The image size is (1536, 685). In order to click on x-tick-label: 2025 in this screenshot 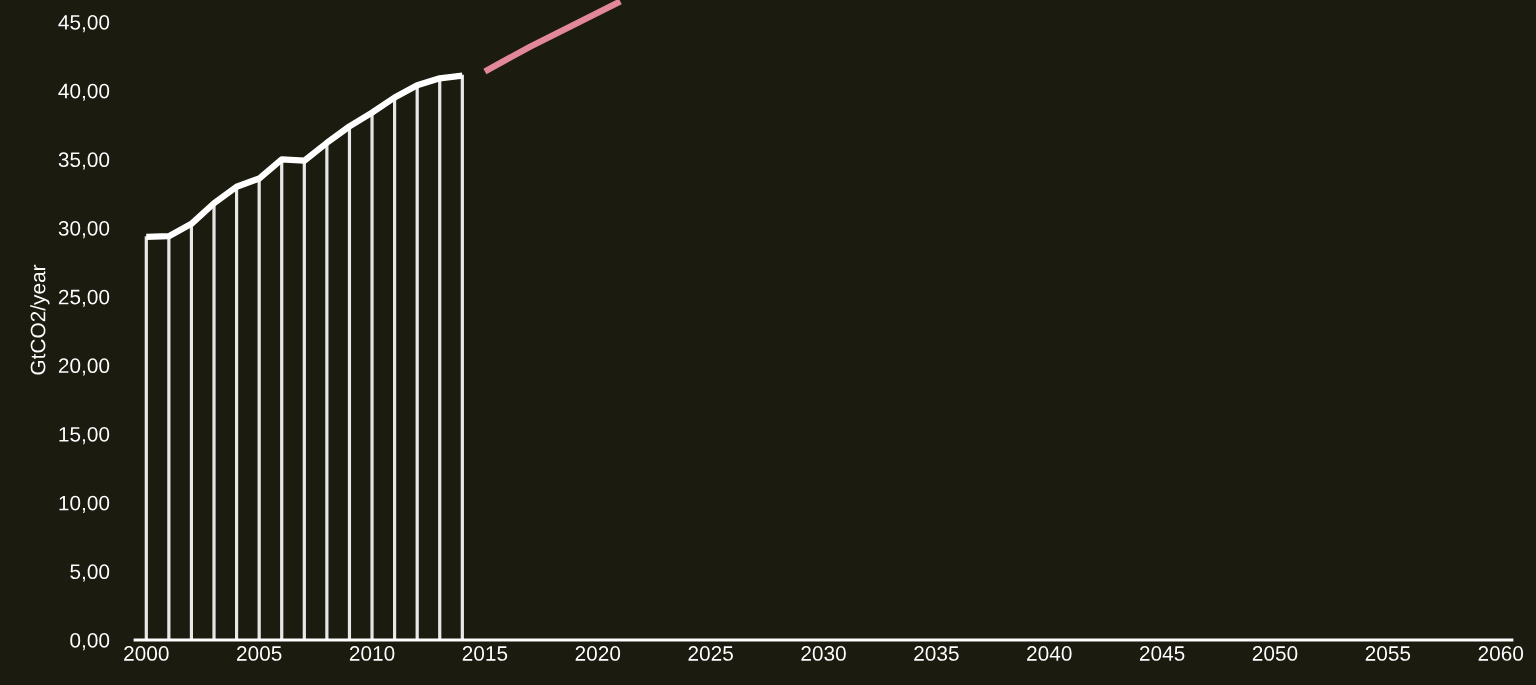, I will do `click(710, 653)`.